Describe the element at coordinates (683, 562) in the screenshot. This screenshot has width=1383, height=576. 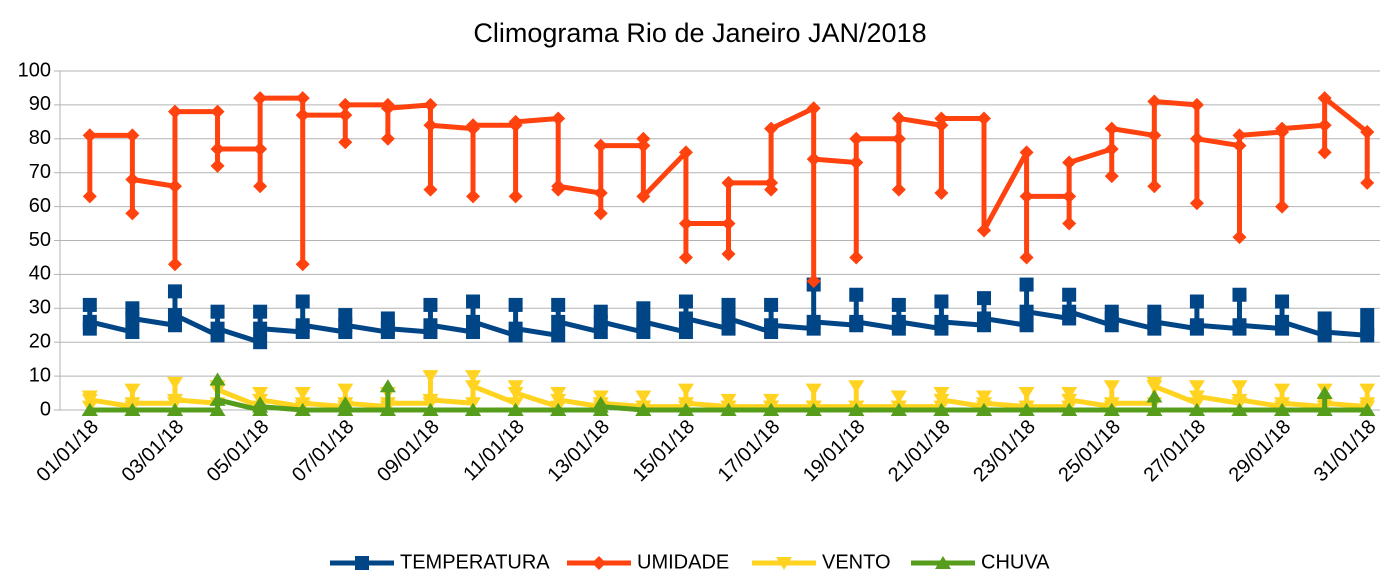
I see `legend-label: UMIDADE` at that location.